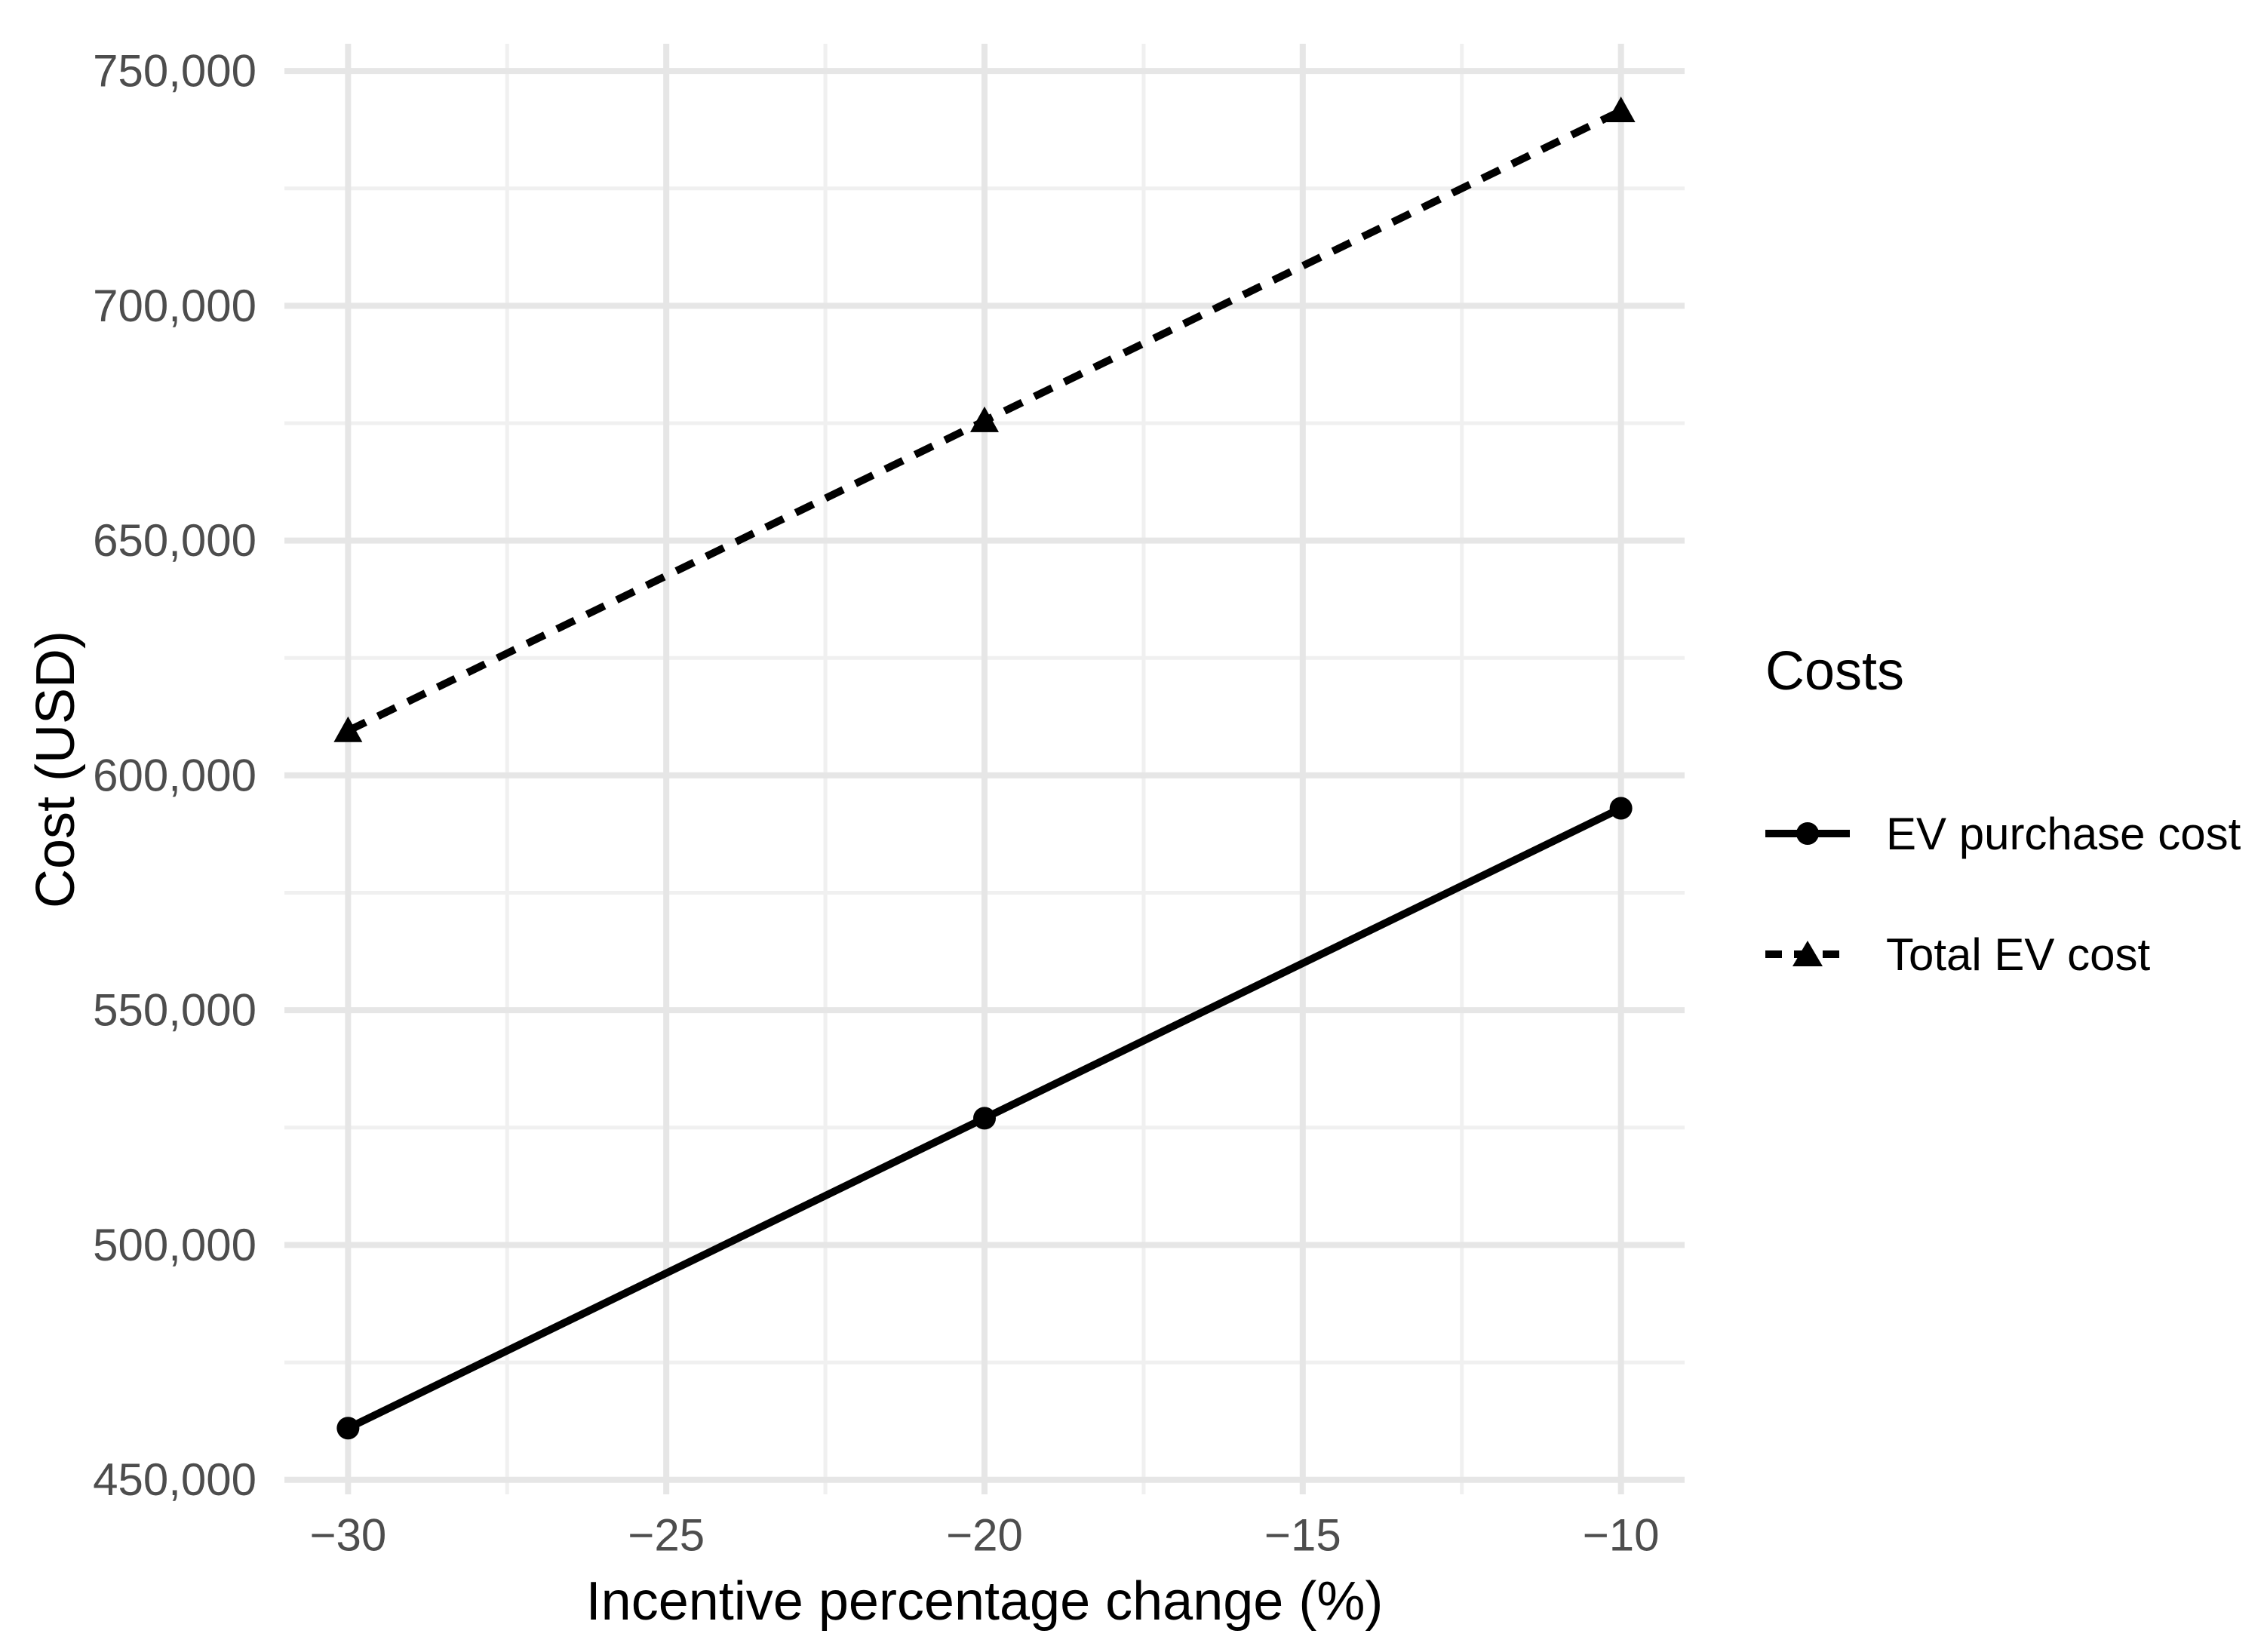 The image size is (2264, 1652). I want to click on legend-item-total-ev-cost: Total EV cost, so click(1957, 954).